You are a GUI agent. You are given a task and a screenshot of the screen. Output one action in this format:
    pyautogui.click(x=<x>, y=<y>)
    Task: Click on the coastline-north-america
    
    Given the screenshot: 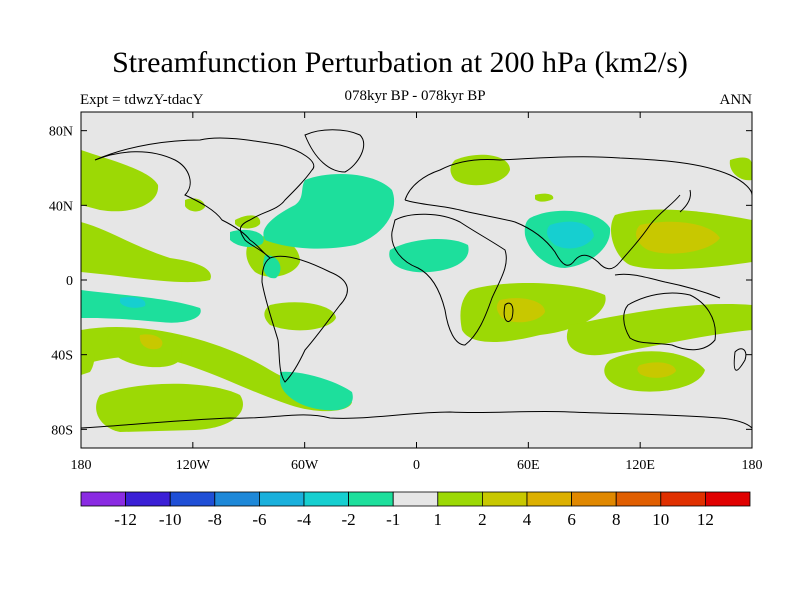 What is the action you would take?
    pyautogui.click(x=204, y=198)
    